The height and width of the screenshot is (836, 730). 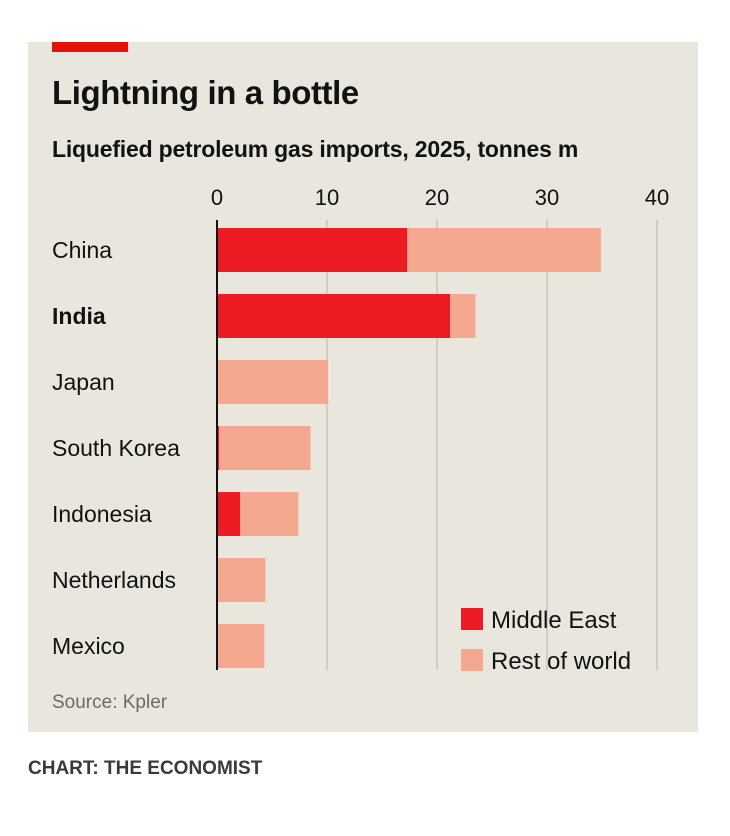 What do you see at coordinates (102, 514) in the screenshot?
I see `category-label: Indonesia` at bounding box center [102, 514].